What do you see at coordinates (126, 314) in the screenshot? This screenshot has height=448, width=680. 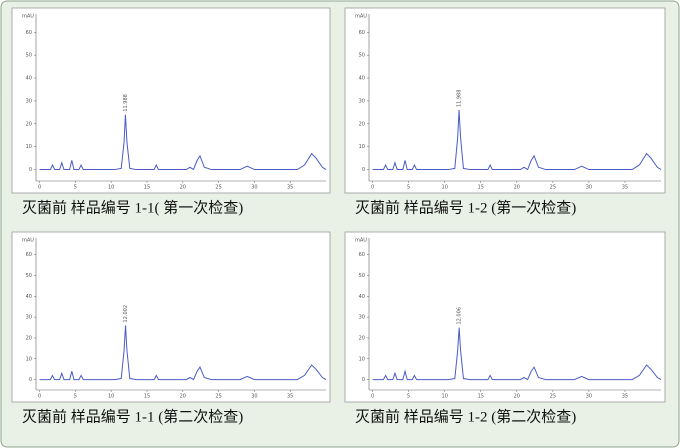 I see `peak-label: 12.002` at bounding box center [126, 314].